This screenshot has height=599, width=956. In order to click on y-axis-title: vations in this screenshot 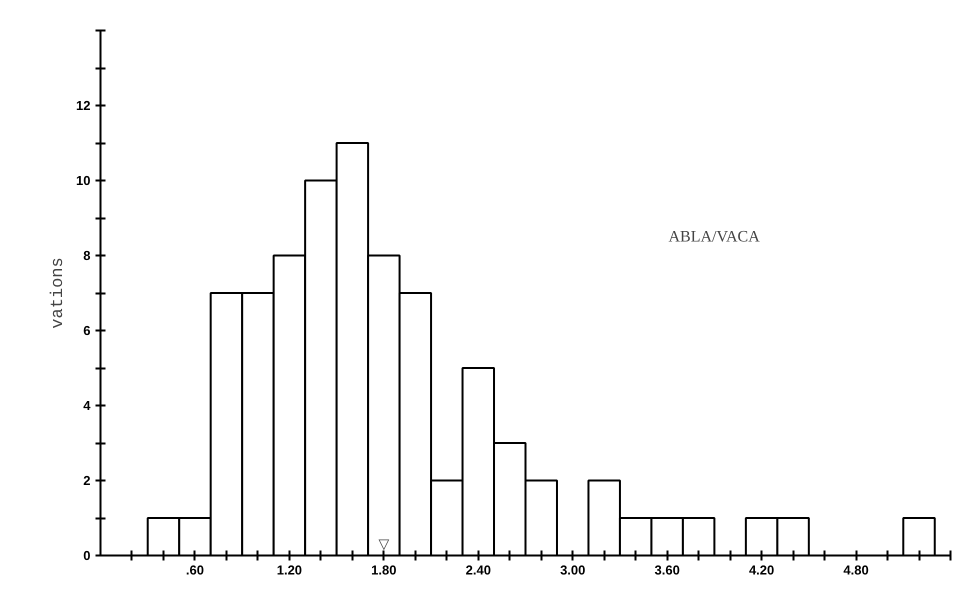, I will do `click(58, 293)`.